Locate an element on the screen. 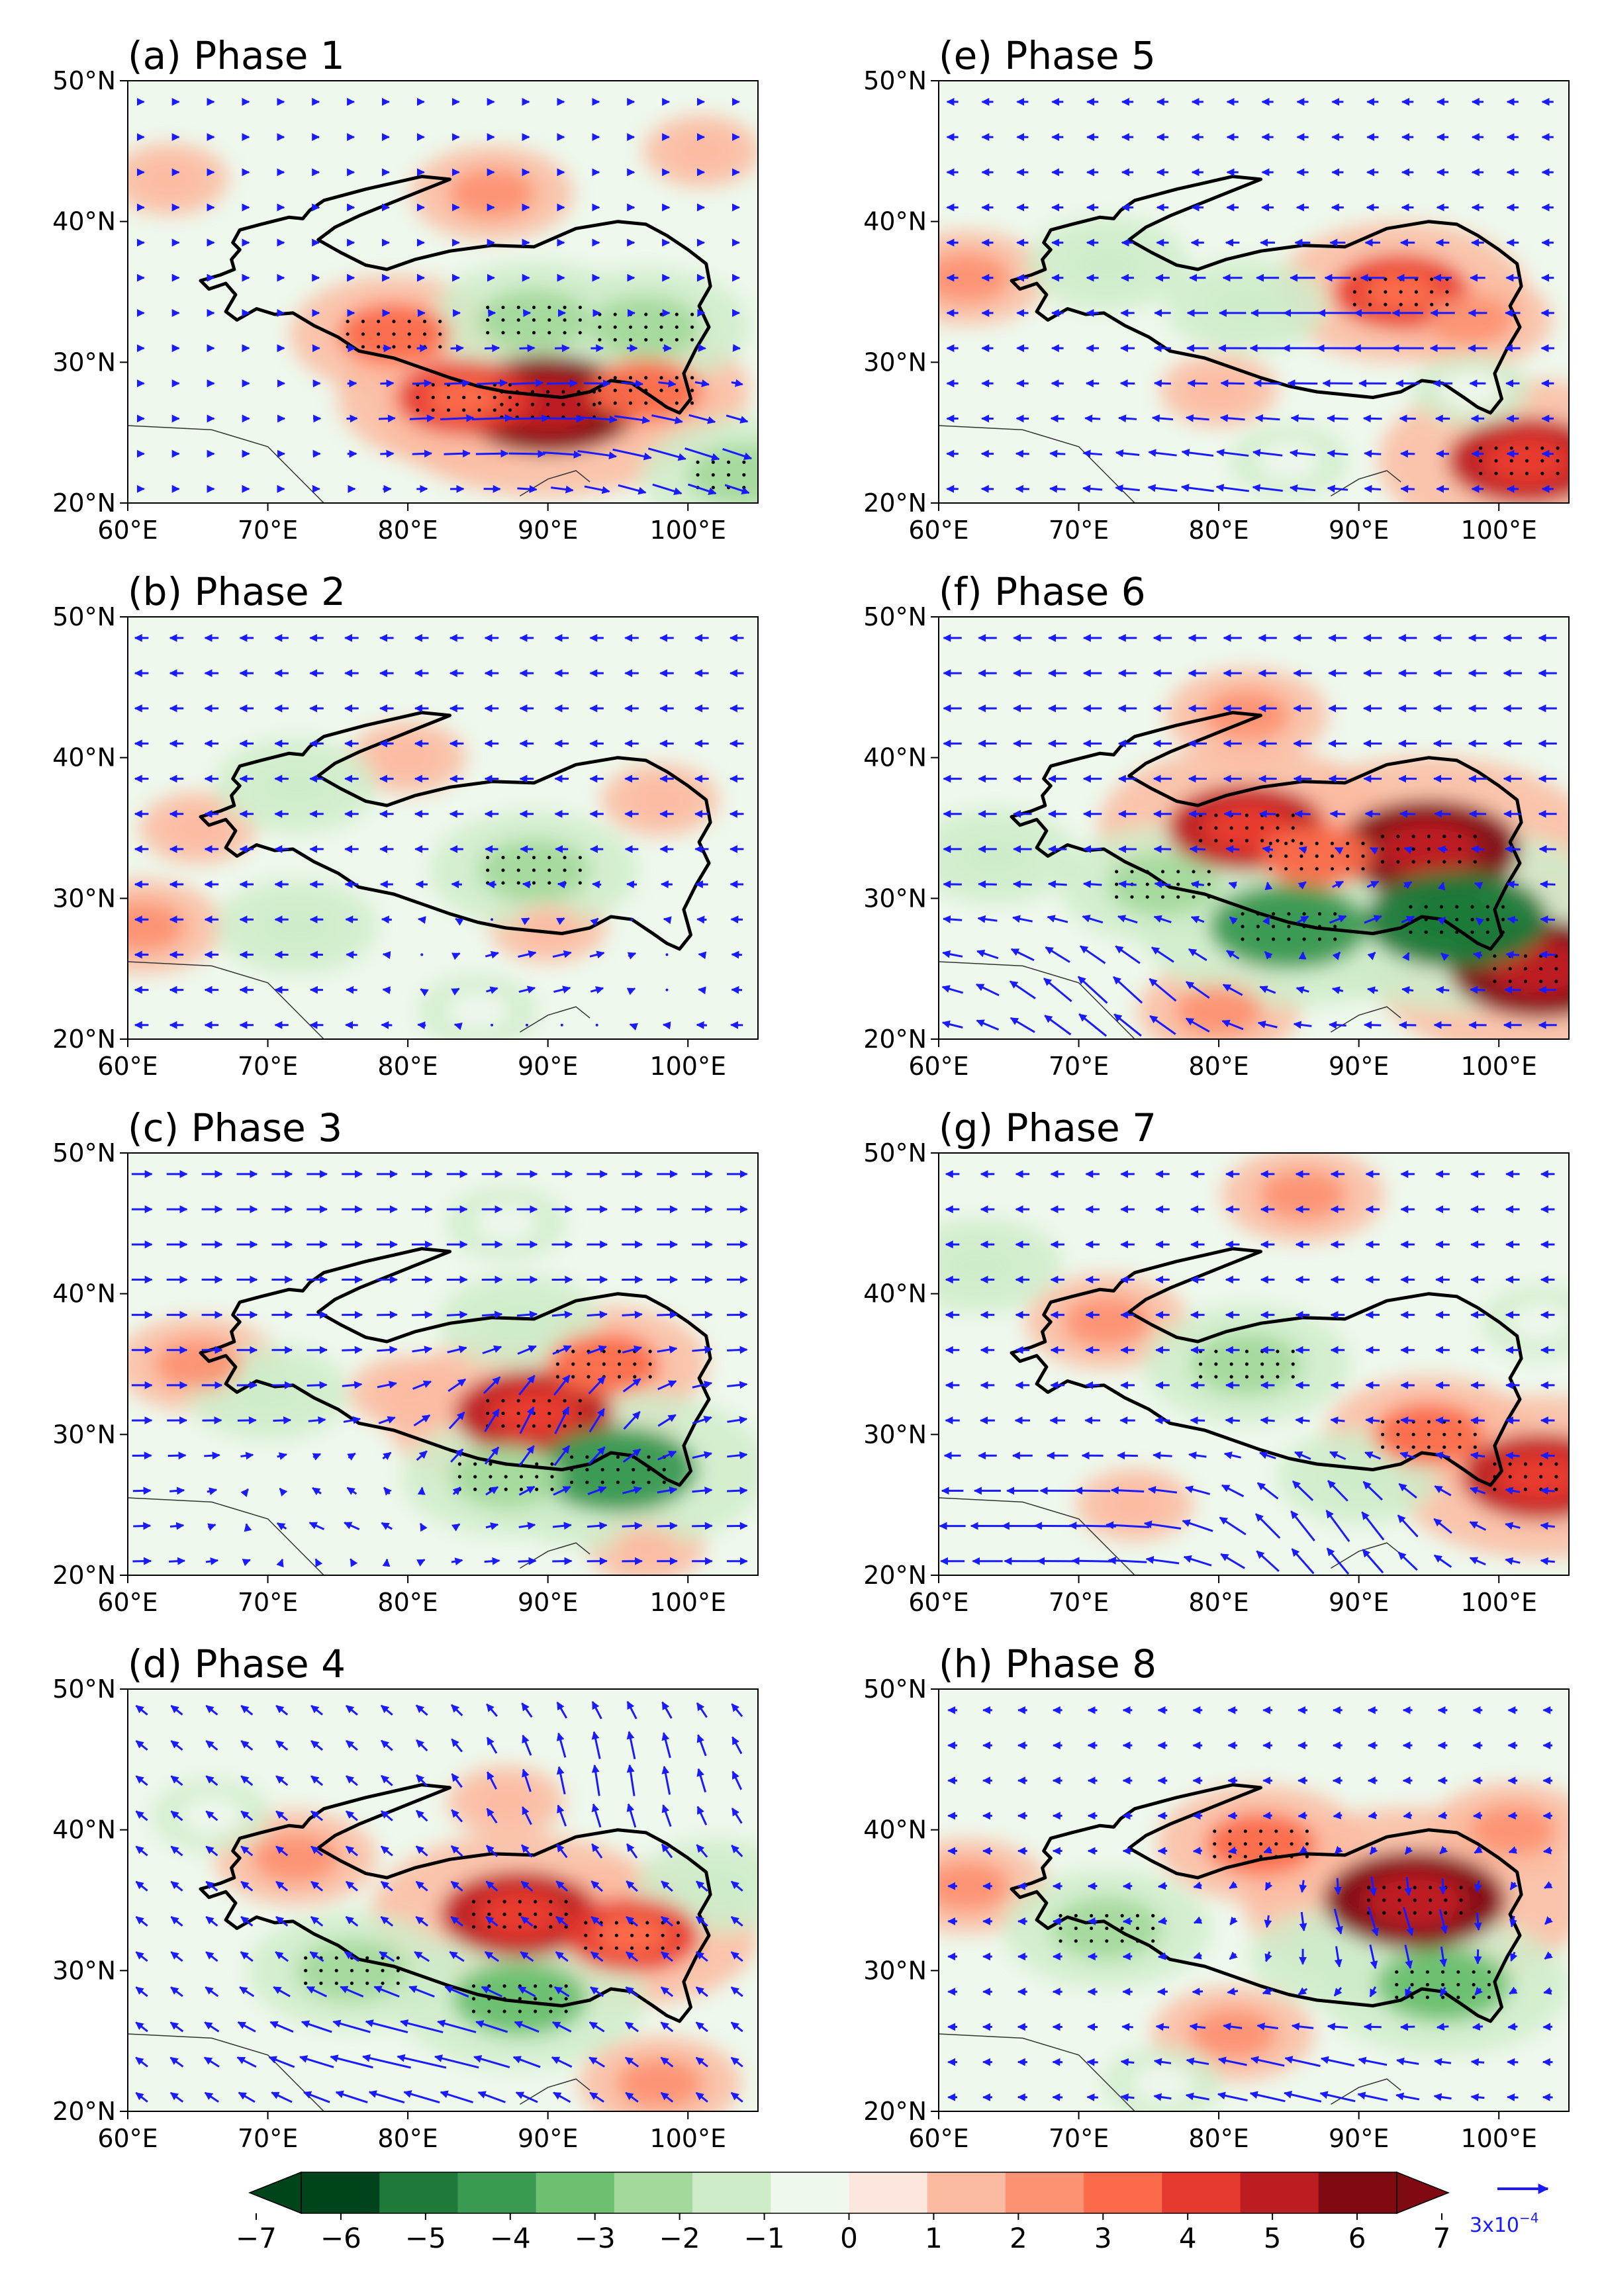 The width and height of the screenshot is (1602, 2296). colorbar-segment is located at coordinates (575, 2192).